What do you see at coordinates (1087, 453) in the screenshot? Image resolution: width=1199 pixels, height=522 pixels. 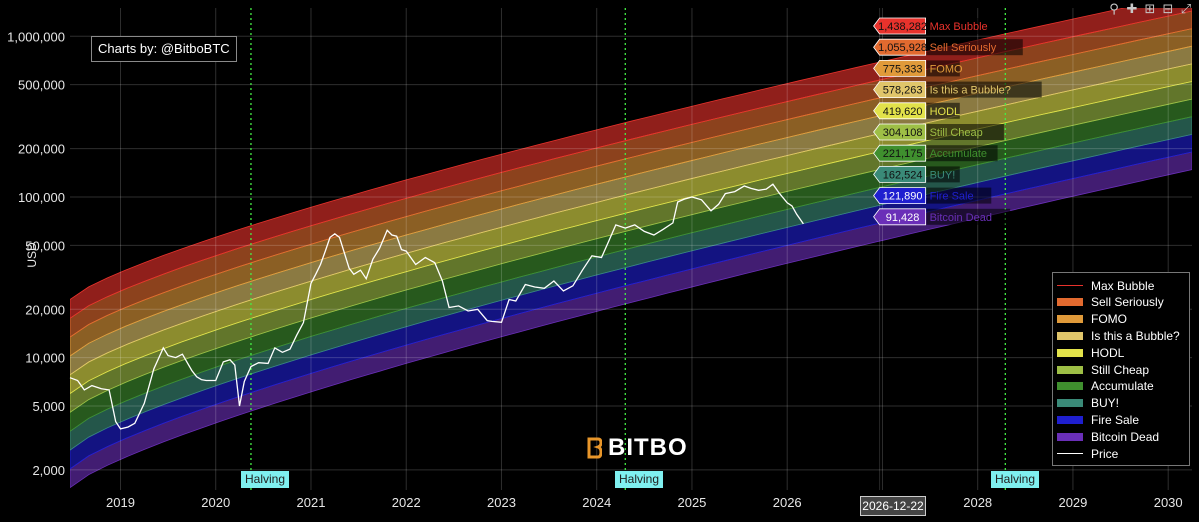 I see `legend-item-price: Price` at bounding box center [1087, 453].